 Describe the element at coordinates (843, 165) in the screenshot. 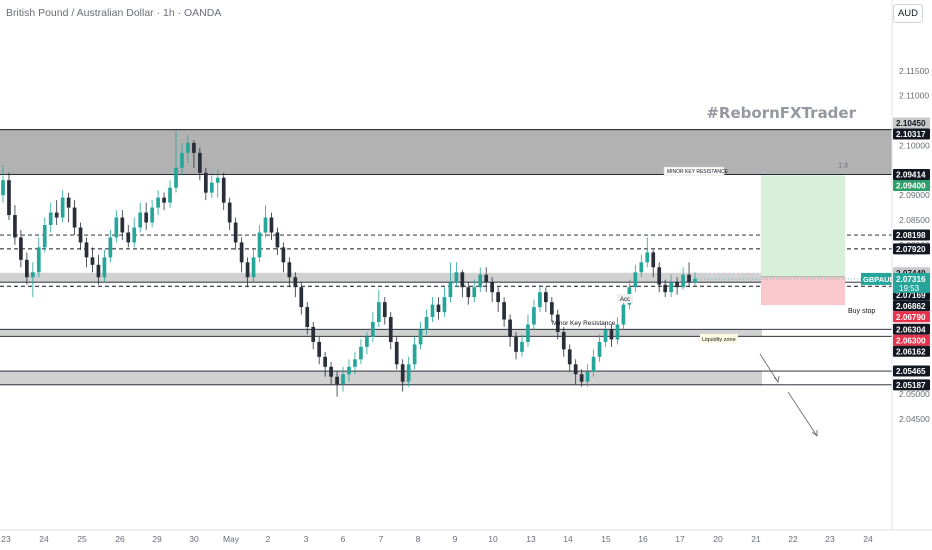

I see `position-ratio-label: 1:3` at that location.